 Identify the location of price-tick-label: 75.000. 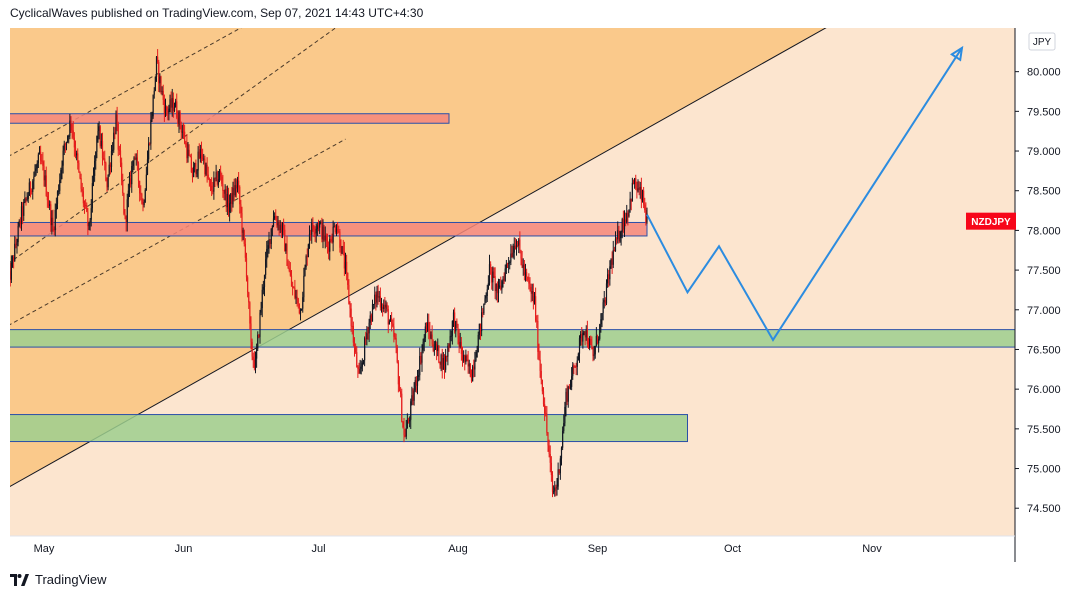
(1044, 470).